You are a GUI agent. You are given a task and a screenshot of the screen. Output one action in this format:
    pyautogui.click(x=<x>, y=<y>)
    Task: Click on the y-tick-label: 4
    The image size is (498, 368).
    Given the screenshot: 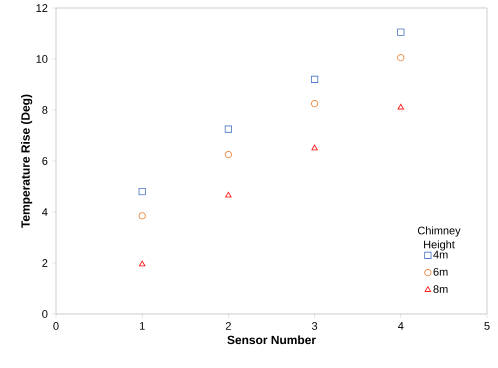 What is the action you would take?
    pyautogui.click(x=45, y=212)
    